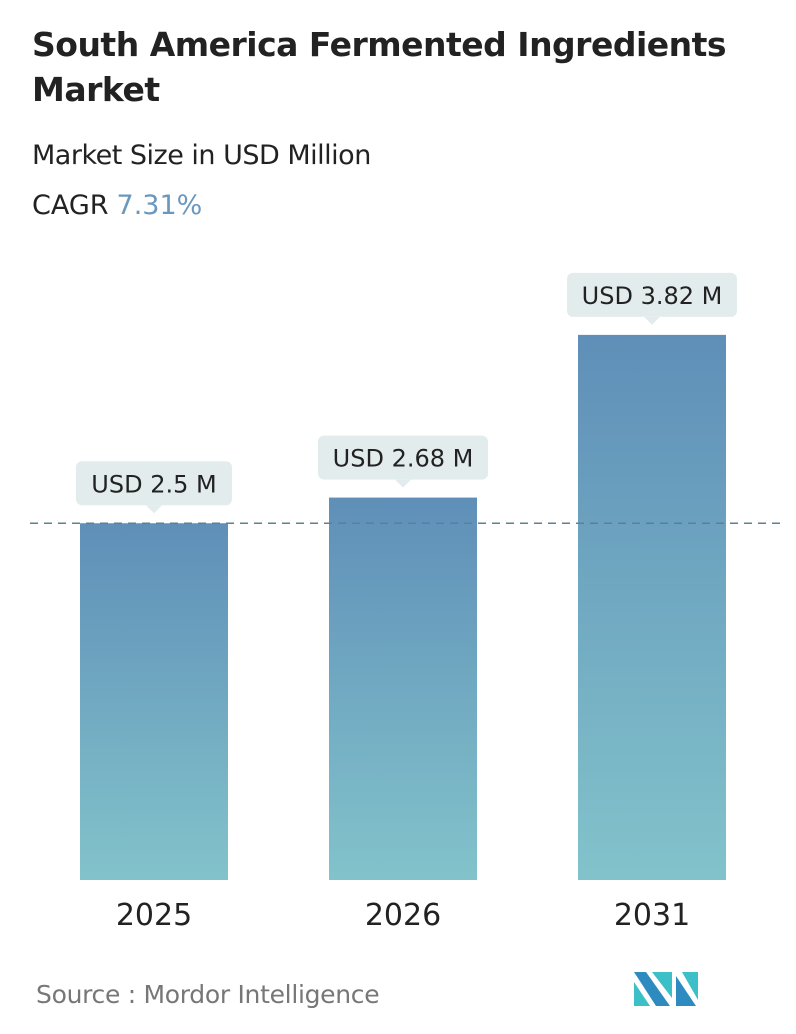  I want to click on mordor-logo-icon, so click(666, 989).